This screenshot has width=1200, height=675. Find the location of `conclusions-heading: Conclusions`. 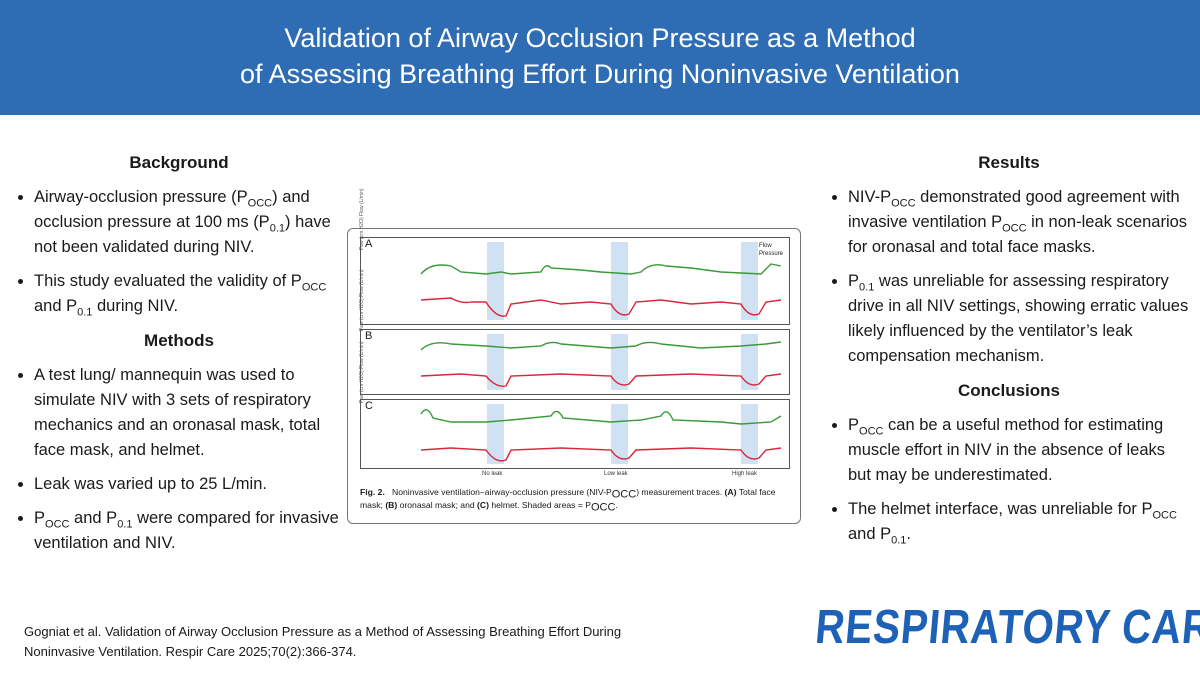

conclusions-heading: Conclusions is located at coordinates (1008, 390).